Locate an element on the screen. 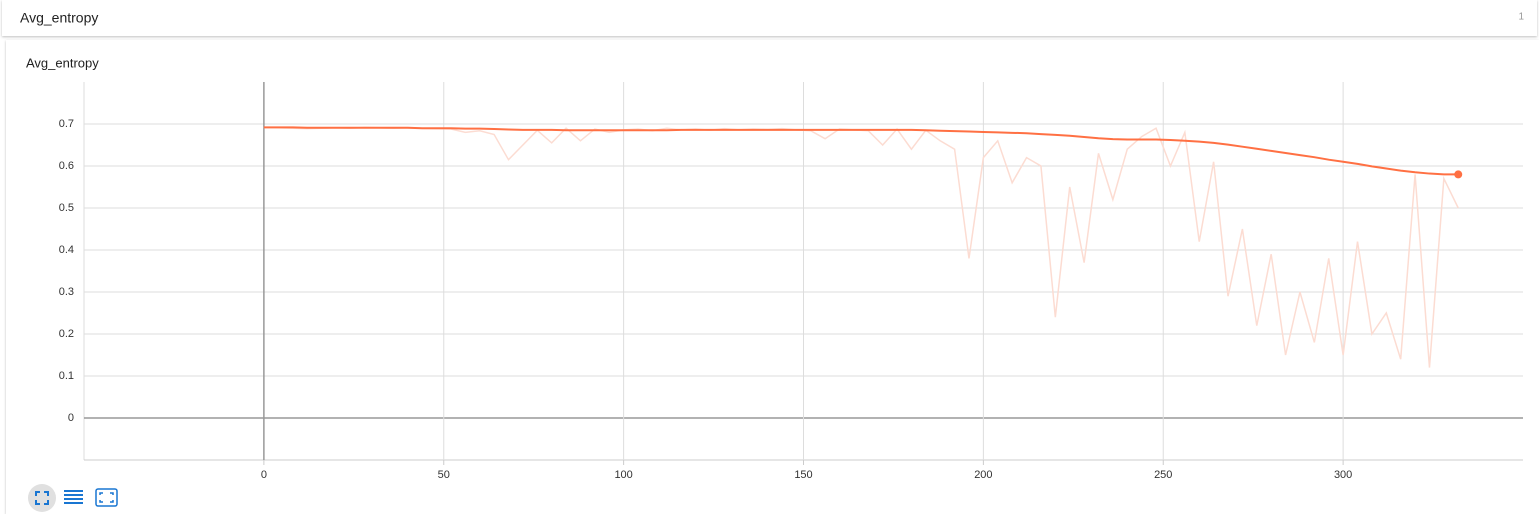  fit-button is located at coordinates (42, 498).